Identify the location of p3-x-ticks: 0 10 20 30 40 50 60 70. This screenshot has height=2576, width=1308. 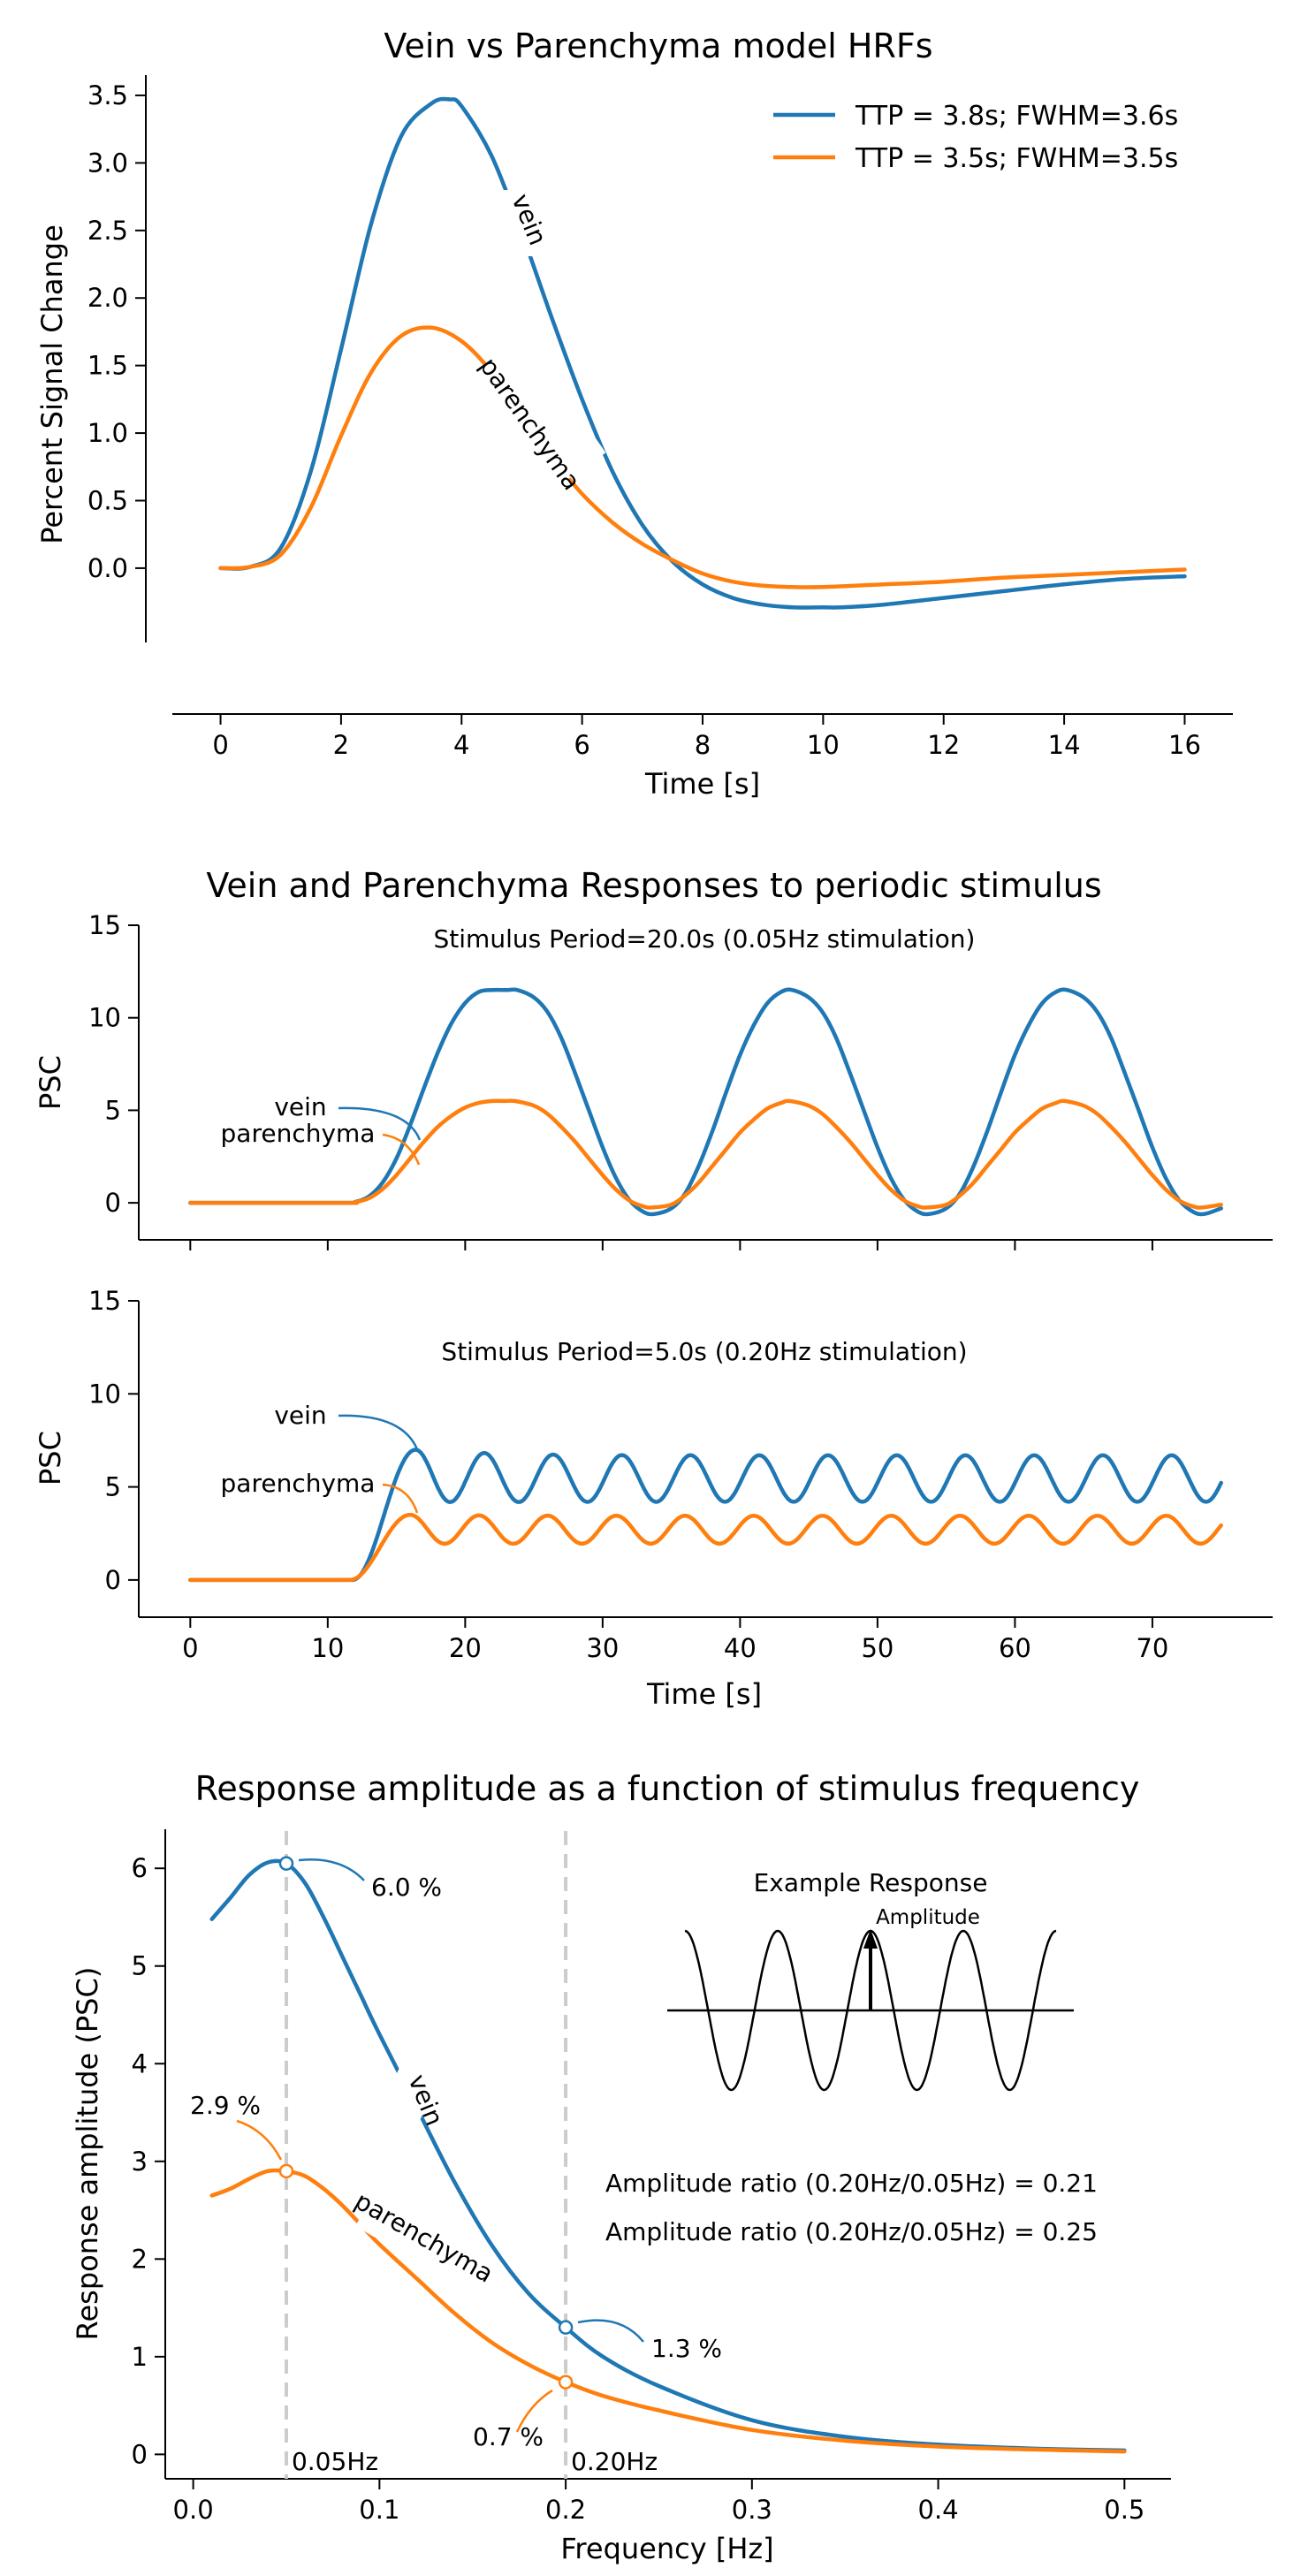
(675, 1640).